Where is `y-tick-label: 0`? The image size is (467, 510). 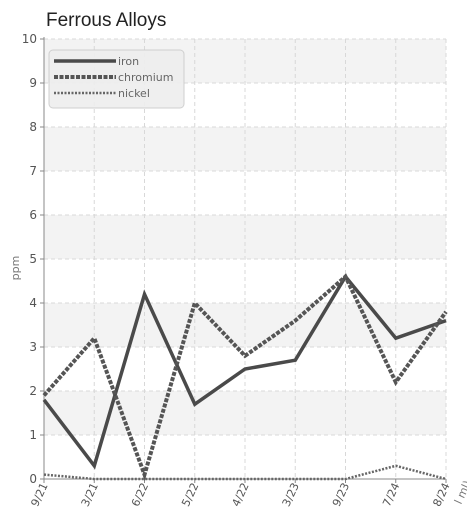
y-tick-label: 0 is located at coordinates (33, 479).